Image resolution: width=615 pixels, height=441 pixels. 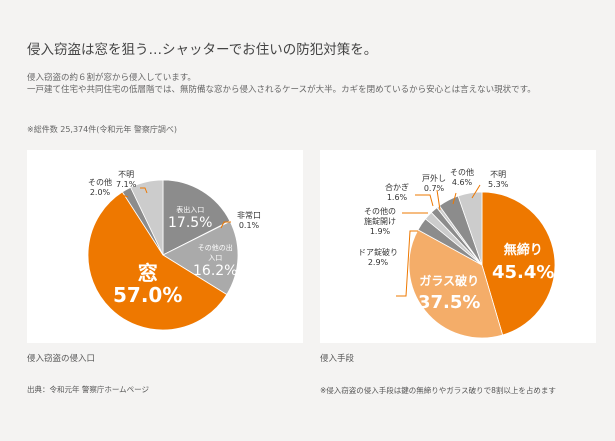 What do you see at coordinates (202, 50) in the screenshot?
I see `page-title: 侵入窃盗は窓を狙う…シャッターでお住いの防犯対策を。` at bounding box center [202, 50].